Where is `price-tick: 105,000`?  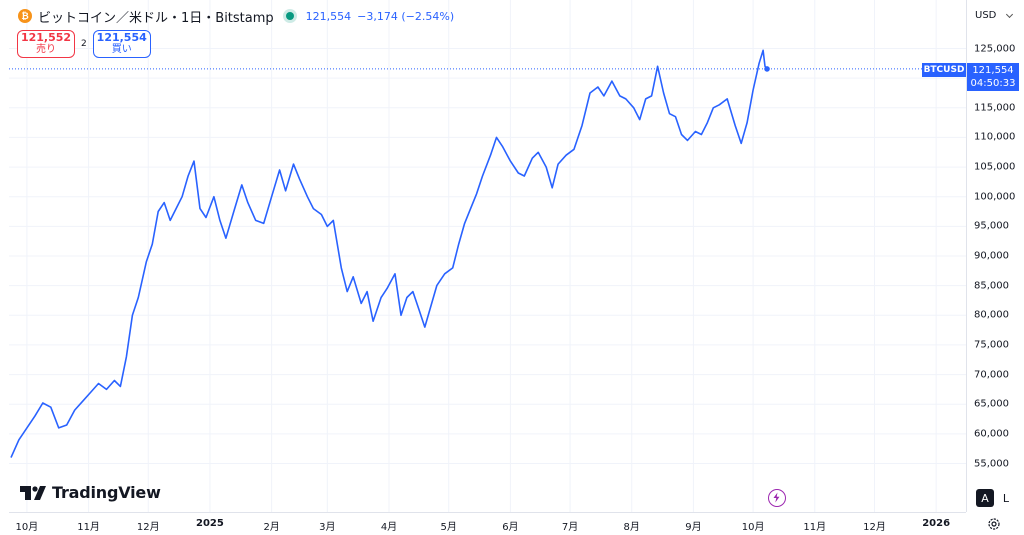
price-tick: 105,000 is located at coordinates (995, 167).